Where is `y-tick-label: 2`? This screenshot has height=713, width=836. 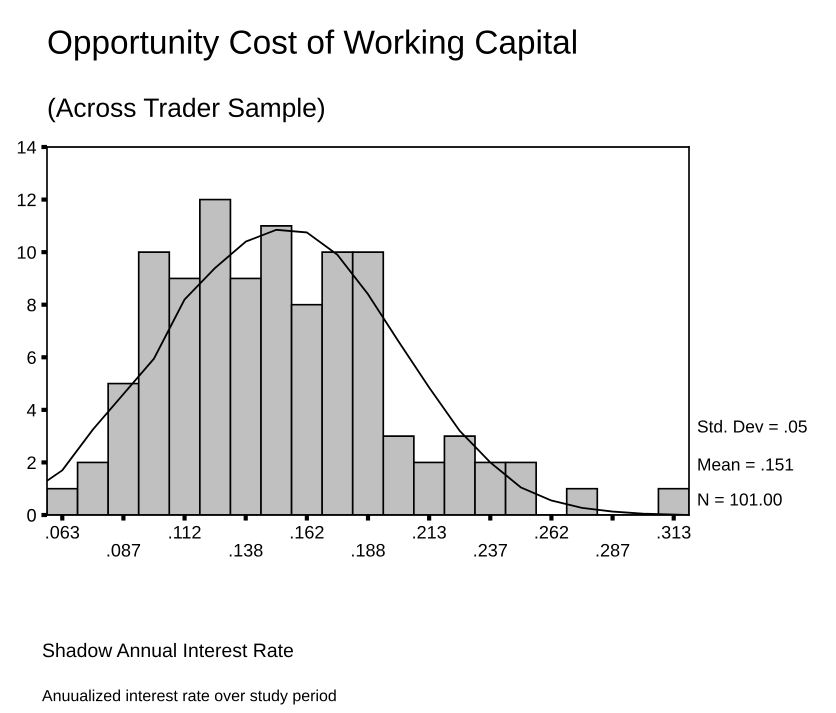
y-tick-label: 2 is located at coordinates (31, 462).